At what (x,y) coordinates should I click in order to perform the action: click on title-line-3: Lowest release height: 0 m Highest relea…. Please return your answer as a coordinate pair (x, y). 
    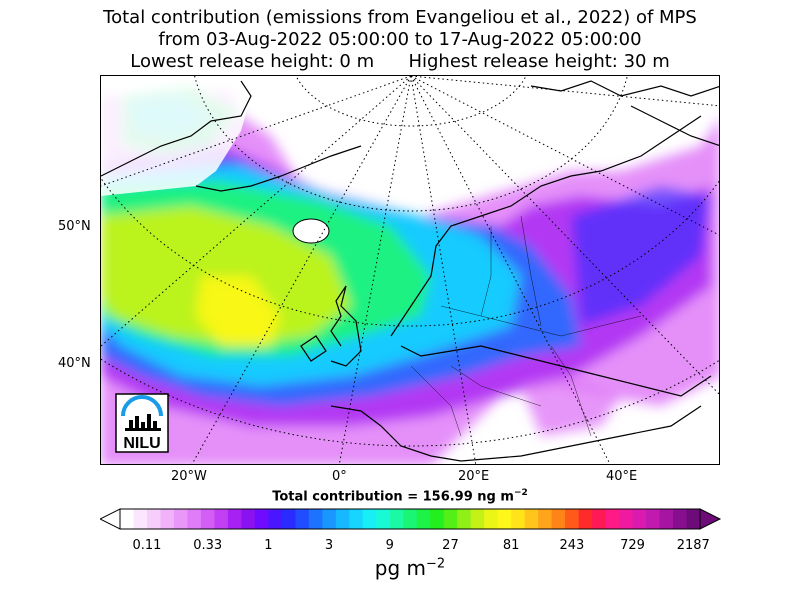
    Looking at the image, I should click on (400, 61).